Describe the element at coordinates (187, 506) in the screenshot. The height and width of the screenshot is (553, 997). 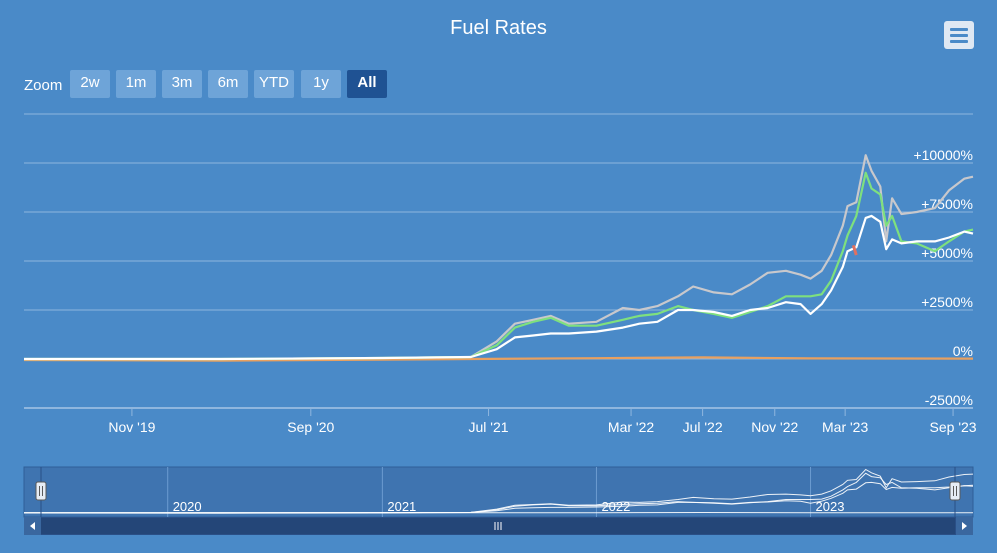
I see `navigator-year-label: 2020` at that location.